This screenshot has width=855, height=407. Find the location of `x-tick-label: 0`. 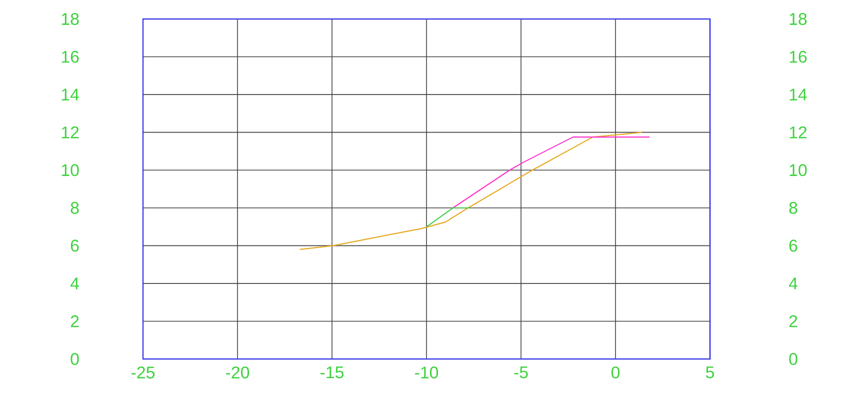

x-tick-label: 0 is located at coordinates (615, 372).